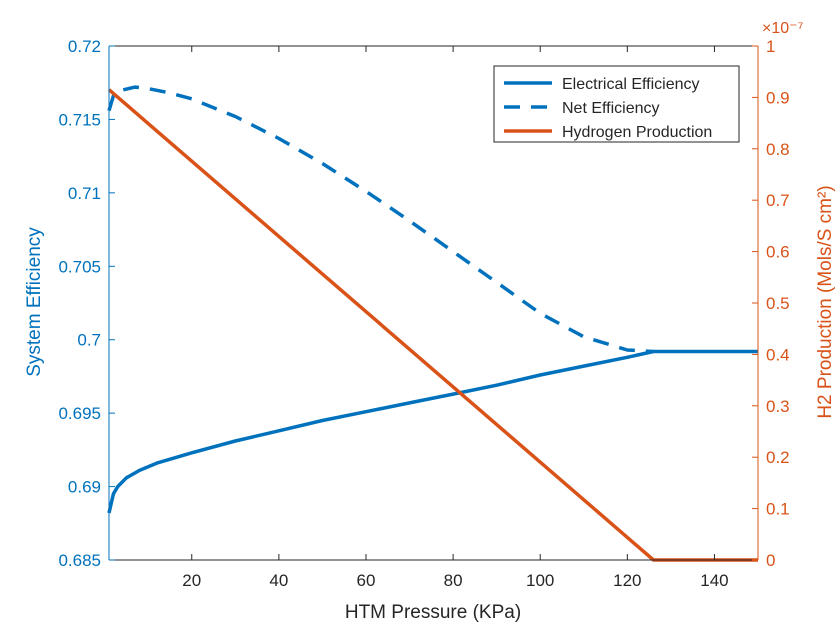  Describe the element at coordinates (778, 457) in the screenshot. I see `right-y-tick-label: 0.2` at that location.